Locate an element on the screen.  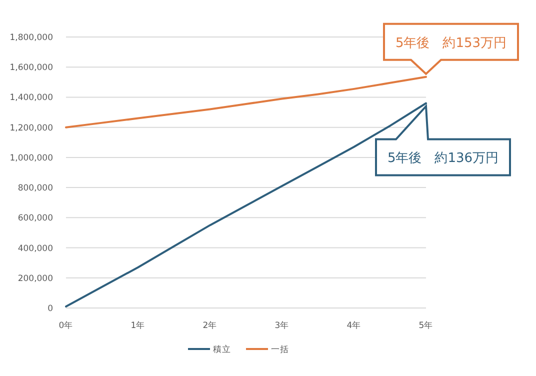
y-tick-label: 1,400,000 is located at coordinates (31, 98).